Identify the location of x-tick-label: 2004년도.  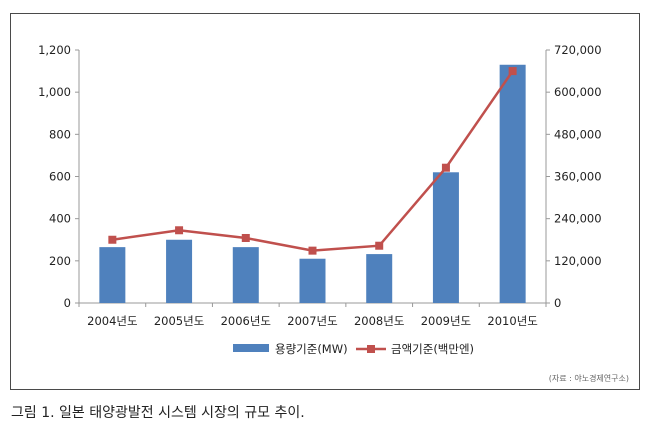
(112, 321).